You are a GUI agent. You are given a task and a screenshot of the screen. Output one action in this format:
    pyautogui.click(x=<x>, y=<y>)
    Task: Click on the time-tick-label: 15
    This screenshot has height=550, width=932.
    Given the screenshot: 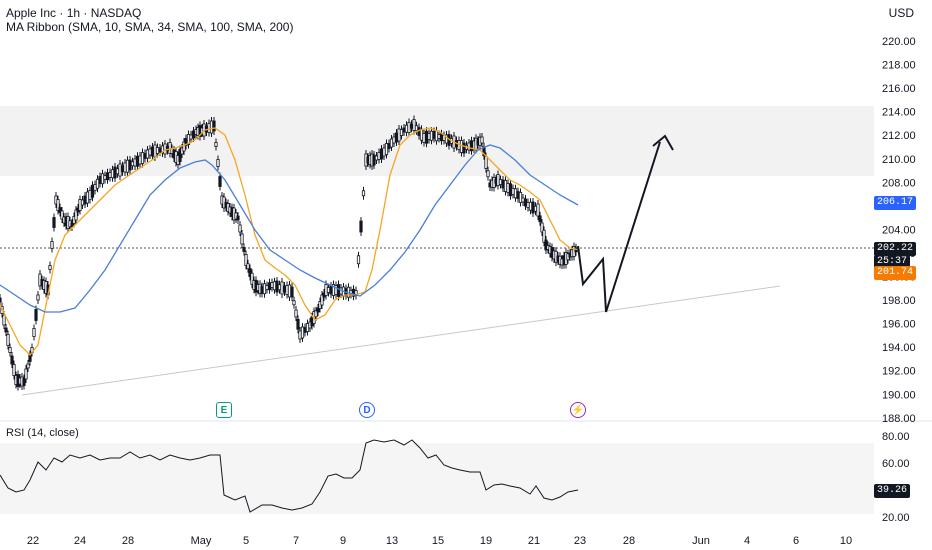 What is the action you would take?
    pyautogui.click(x=438, y=541)
    